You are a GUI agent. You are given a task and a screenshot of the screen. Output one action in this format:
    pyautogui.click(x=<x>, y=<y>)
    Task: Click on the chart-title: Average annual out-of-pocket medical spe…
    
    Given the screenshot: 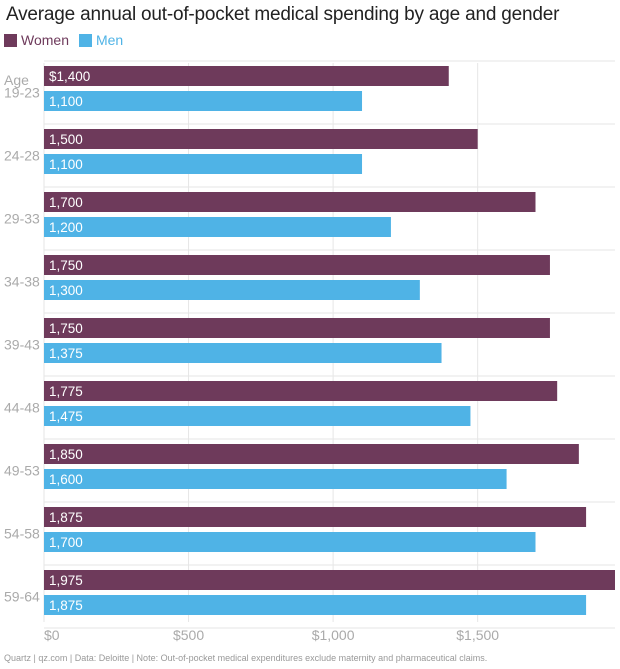 What is the action you would take?
    pyautogui.click(x=283, y=14)
    